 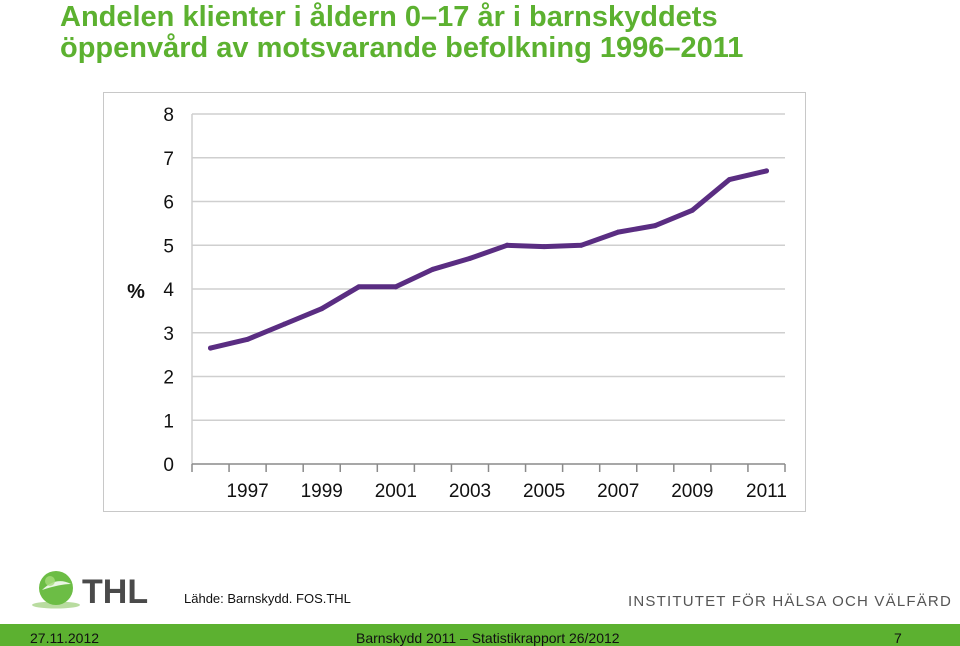 What do you see at coordinates (692, 491) in the screenshot?
I see `x-tick-label: 2009` at bounding box center [692, 491].